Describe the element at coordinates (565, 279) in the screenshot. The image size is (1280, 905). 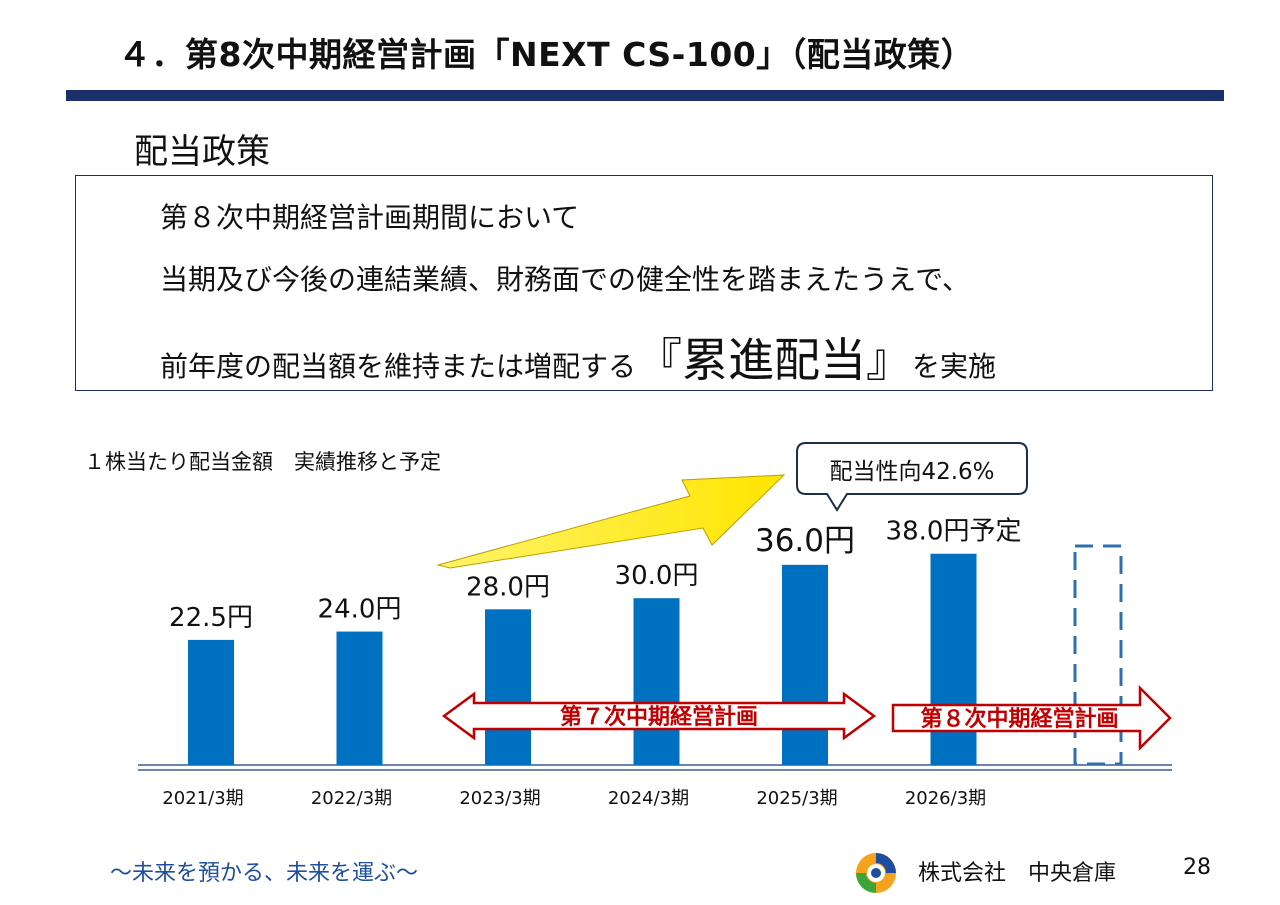
I see `policy-line-2: 当期及び今後の連結業績、財務面での健全性を踏まえたうえで、` at that location.